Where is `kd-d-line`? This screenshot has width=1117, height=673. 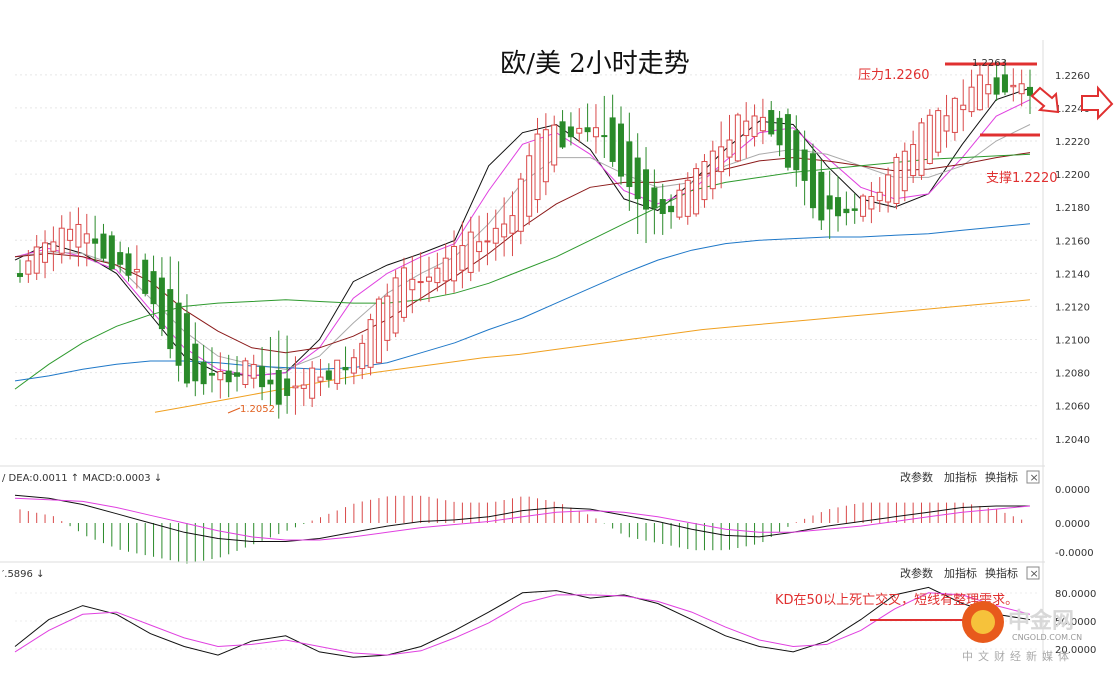
kd-d-line is located at coordinates (522, 624).